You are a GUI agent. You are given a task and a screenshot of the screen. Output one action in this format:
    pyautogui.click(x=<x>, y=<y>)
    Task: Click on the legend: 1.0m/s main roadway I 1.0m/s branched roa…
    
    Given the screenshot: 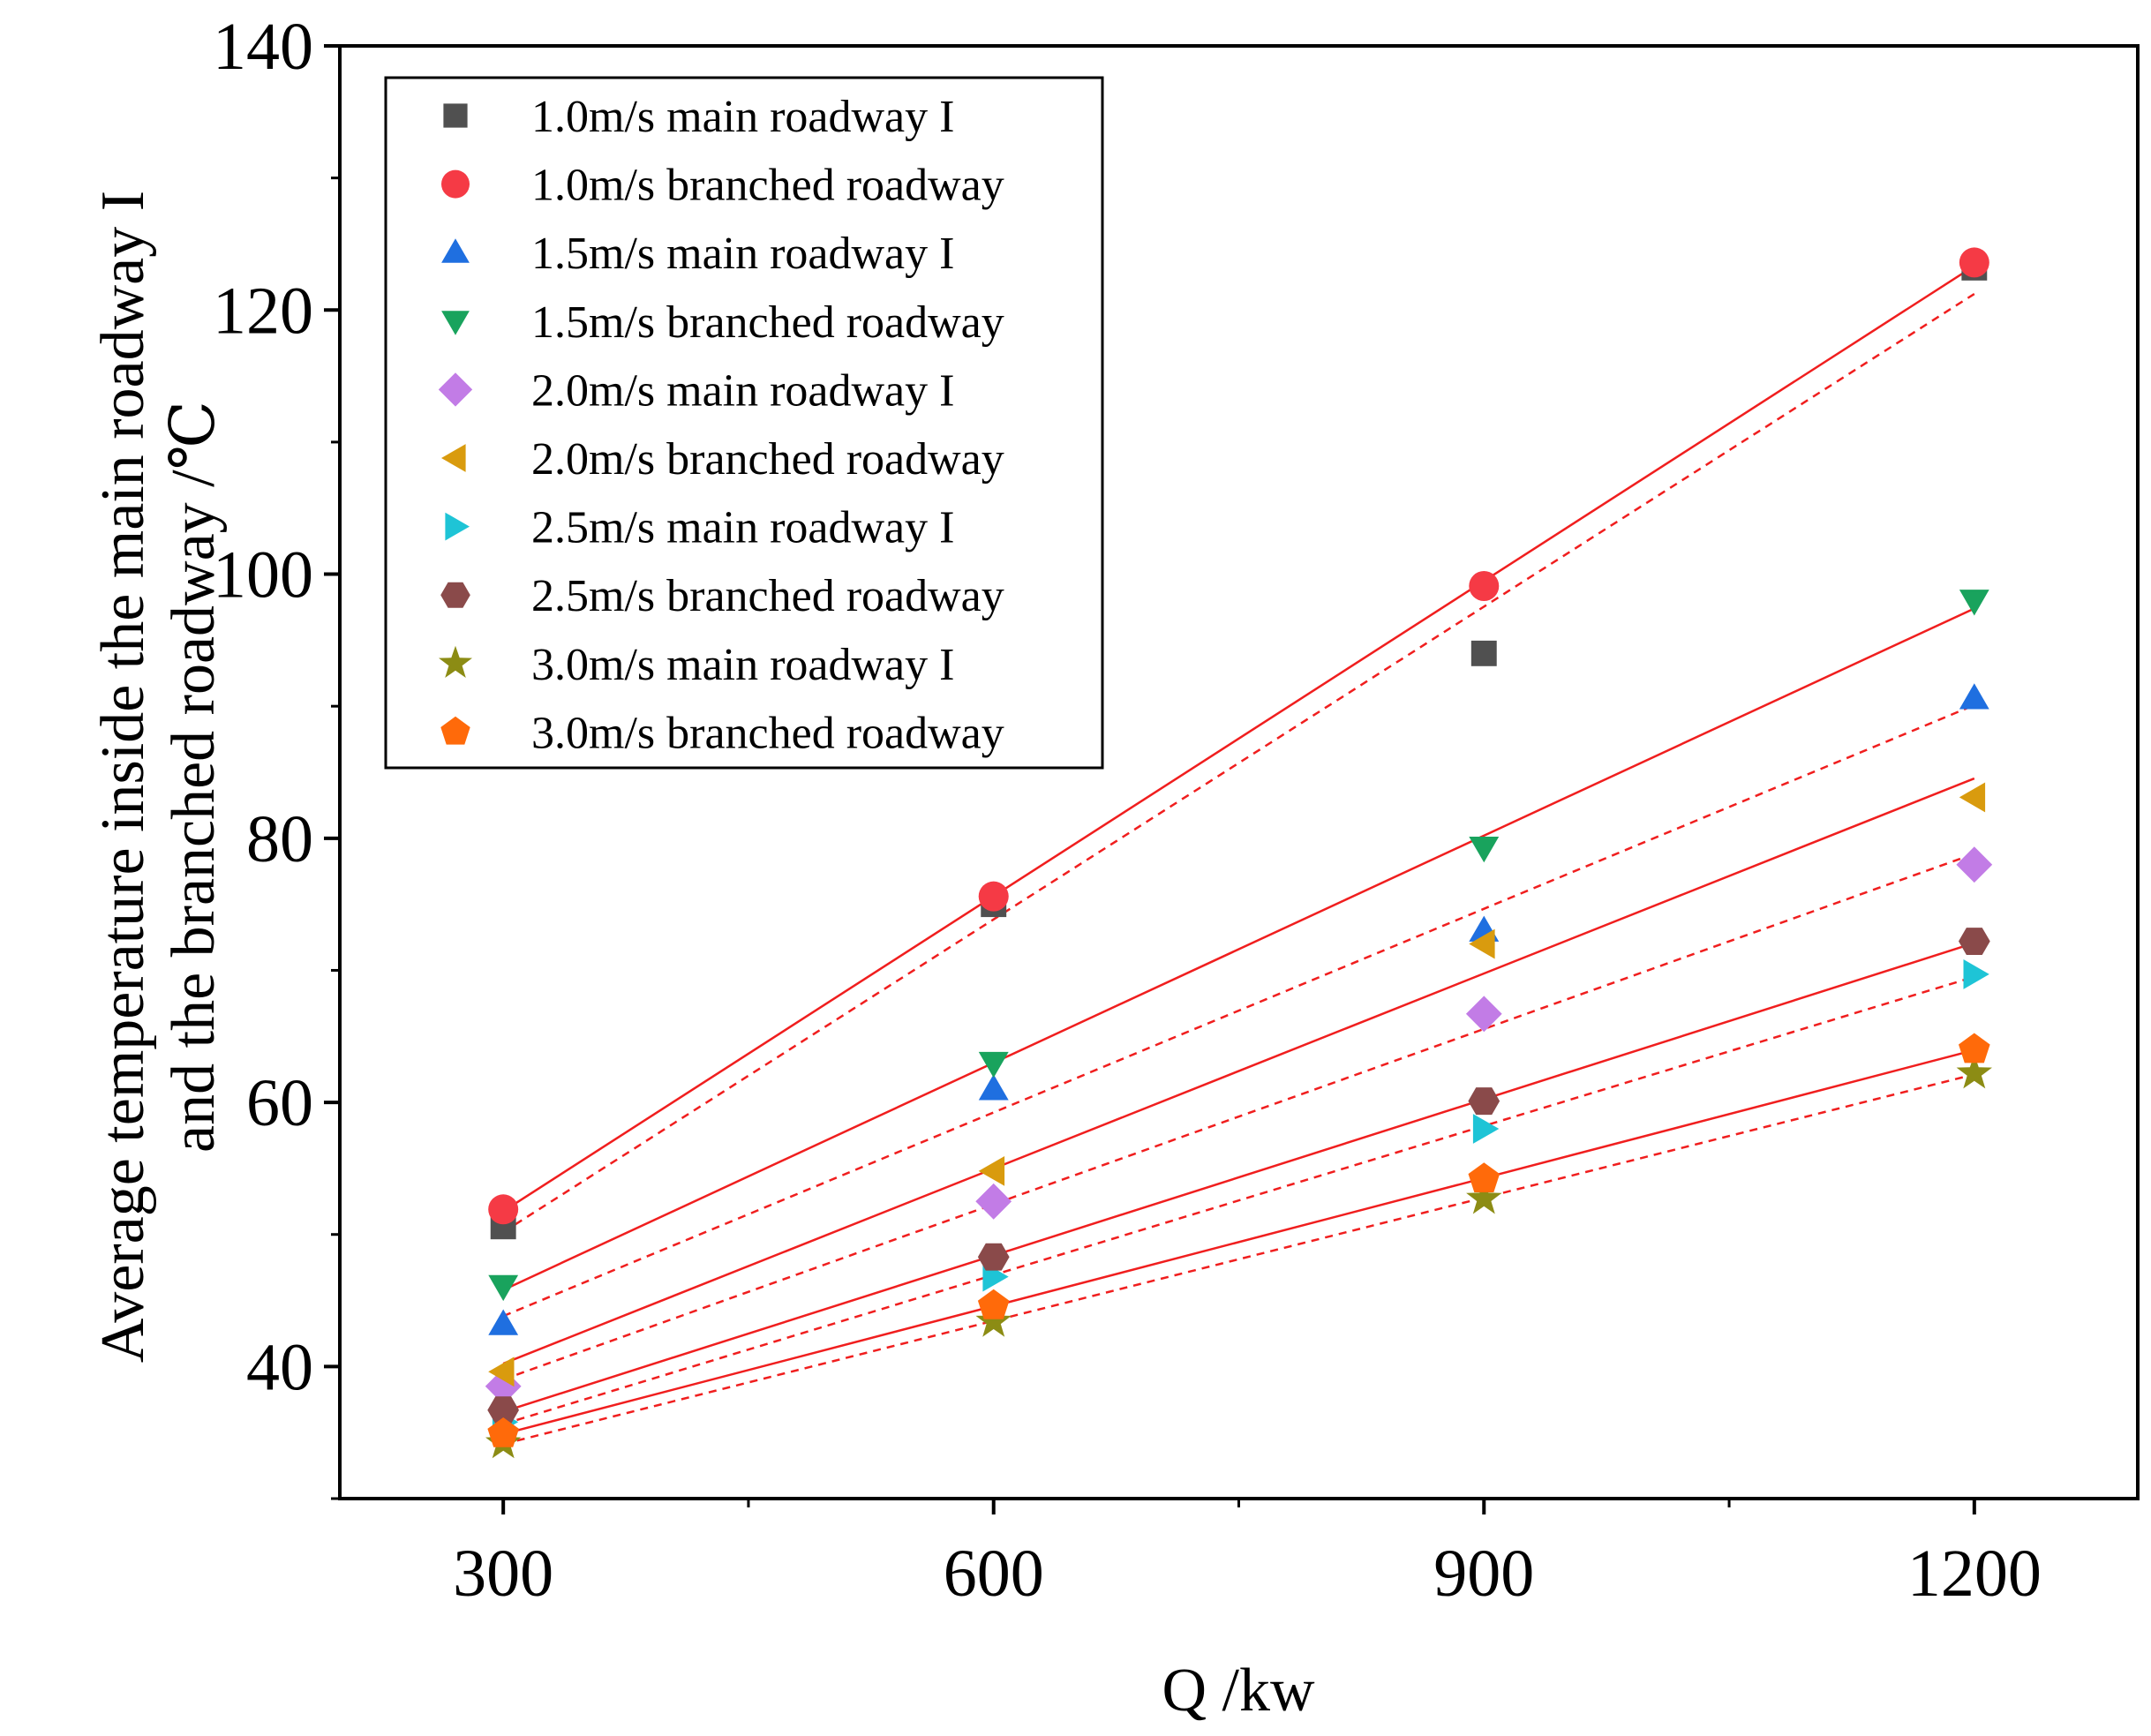 What is the action you would take?
    pyautogui.click(x=744, y=423)
    